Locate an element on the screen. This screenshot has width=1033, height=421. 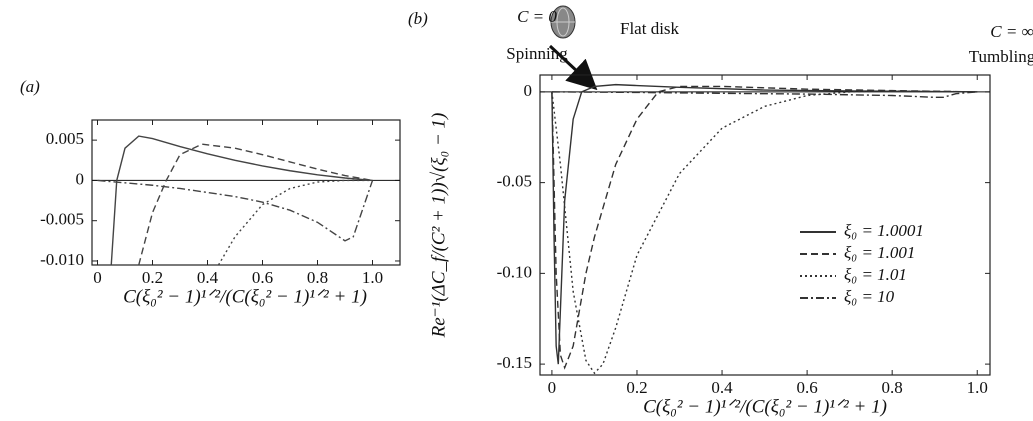
plot-frame is located at coordinates (246, 192).